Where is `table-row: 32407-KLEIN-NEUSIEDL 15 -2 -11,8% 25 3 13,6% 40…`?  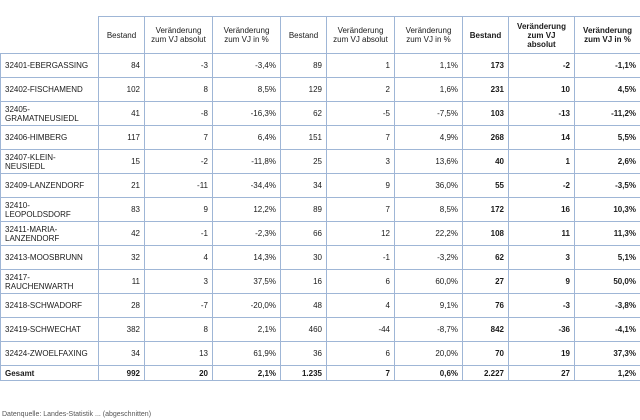 table-row: 32407-KLEIN-NEUSIEDL 15 -2 -11,8% 25 3 13,6% 40… is located at coordinates (320, 161).